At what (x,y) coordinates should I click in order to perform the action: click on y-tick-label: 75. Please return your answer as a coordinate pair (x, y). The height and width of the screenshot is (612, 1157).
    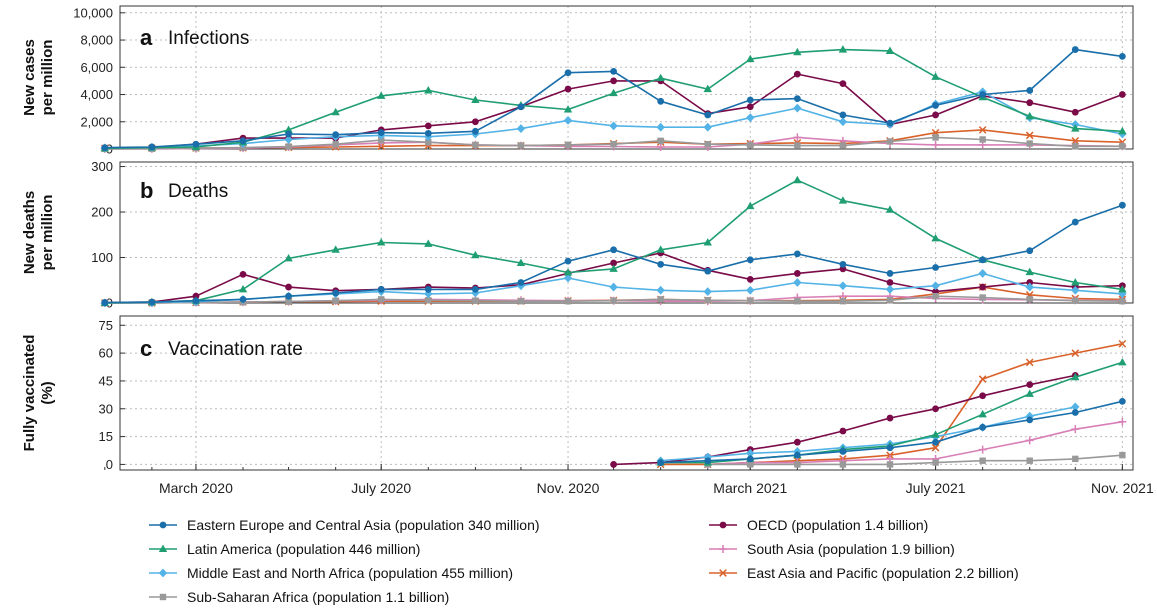
    Looking at the image, I should click on (106, 325).